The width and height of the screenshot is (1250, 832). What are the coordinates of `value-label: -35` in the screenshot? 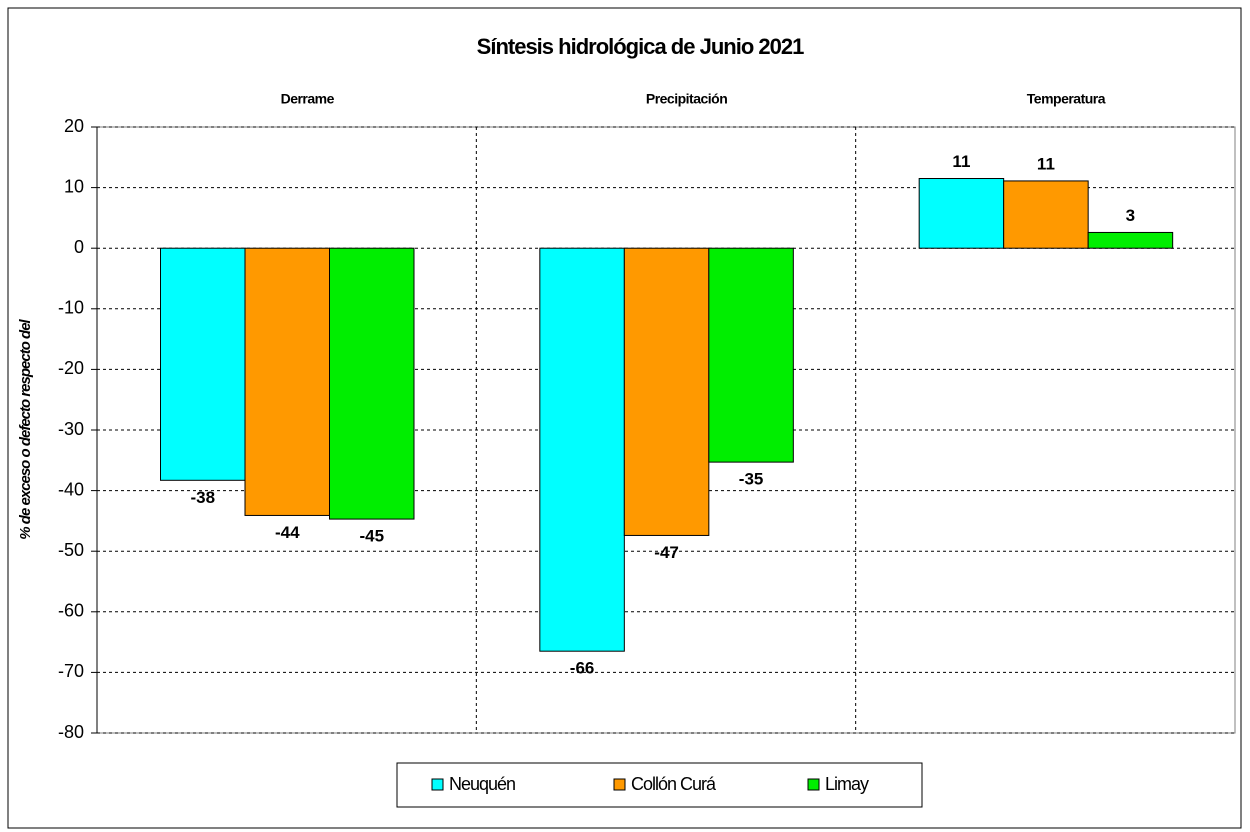 It's located at (751, 479).